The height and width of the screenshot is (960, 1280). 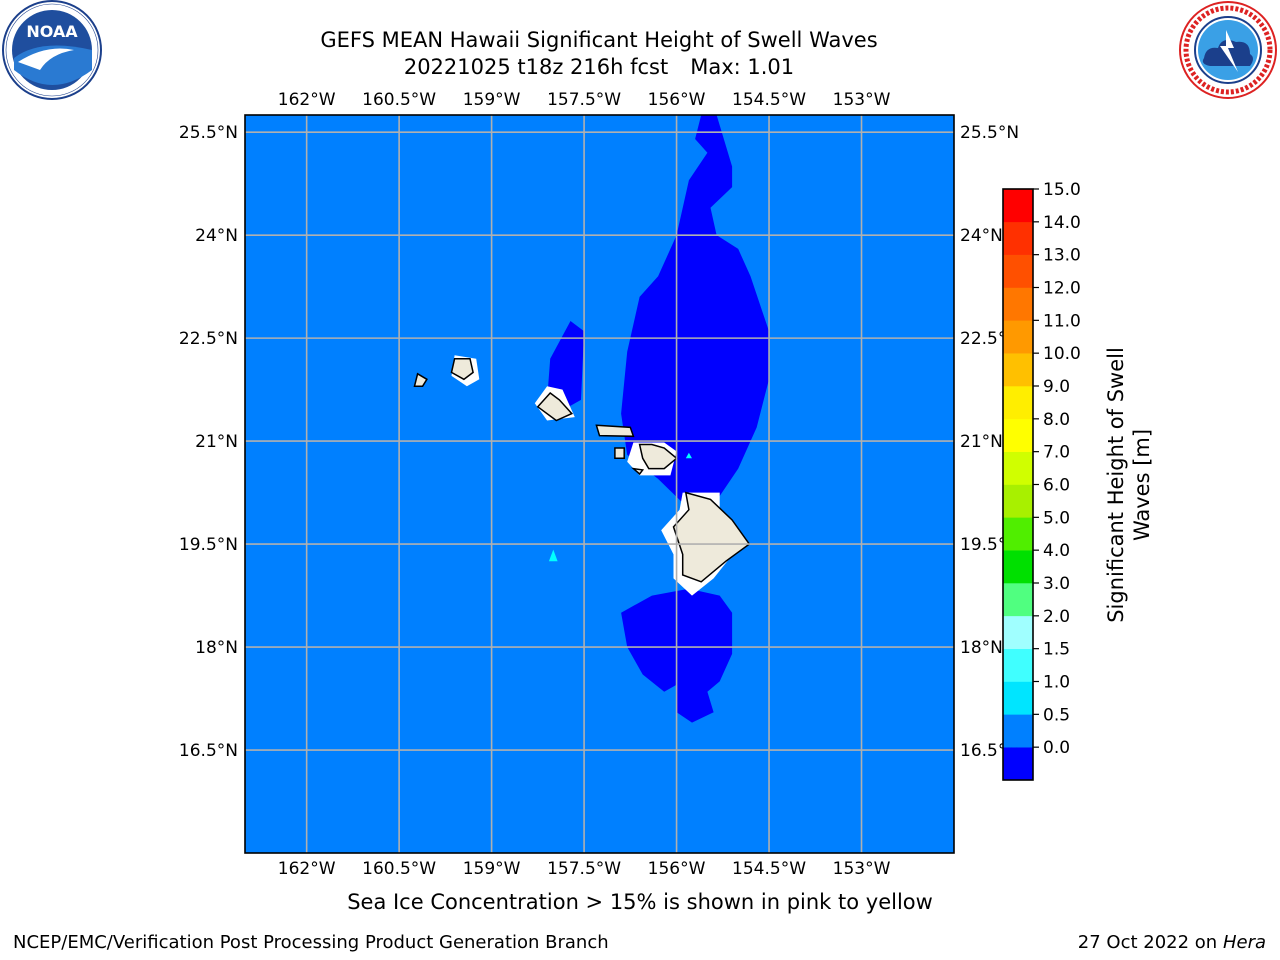 What do you see at coordinates (1056, 420) in the screenshot?
I see `colorbar-tick-label: 8.0` at bounding box center [1056, 420].